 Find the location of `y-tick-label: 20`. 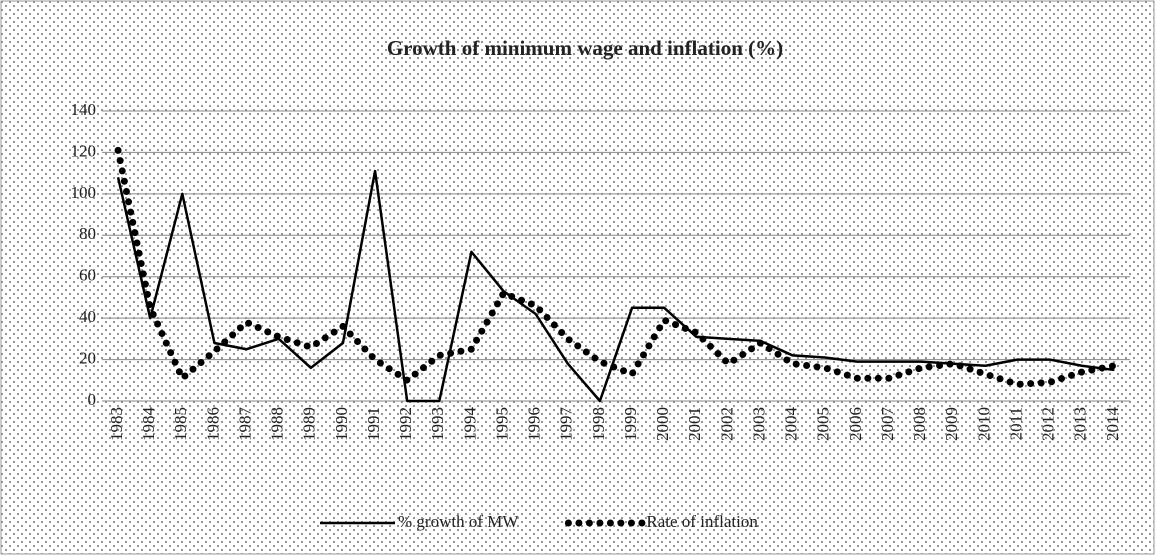

y-tick-label: 20 is located at coordinates (87, 357).